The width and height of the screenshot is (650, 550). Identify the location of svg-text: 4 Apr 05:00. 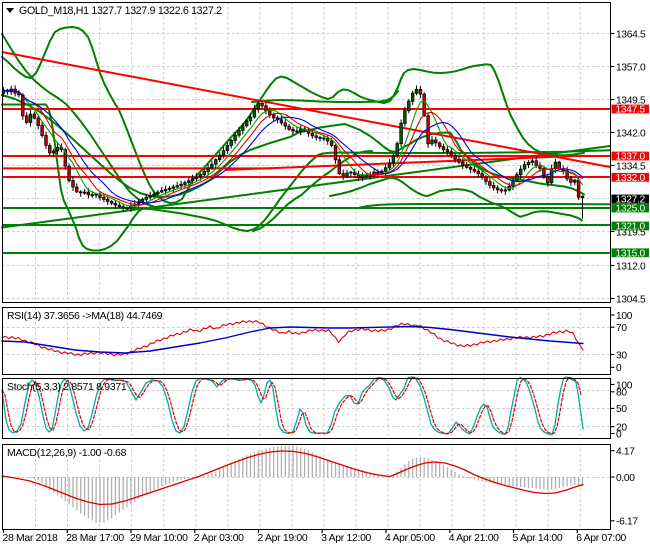
(410, 538).